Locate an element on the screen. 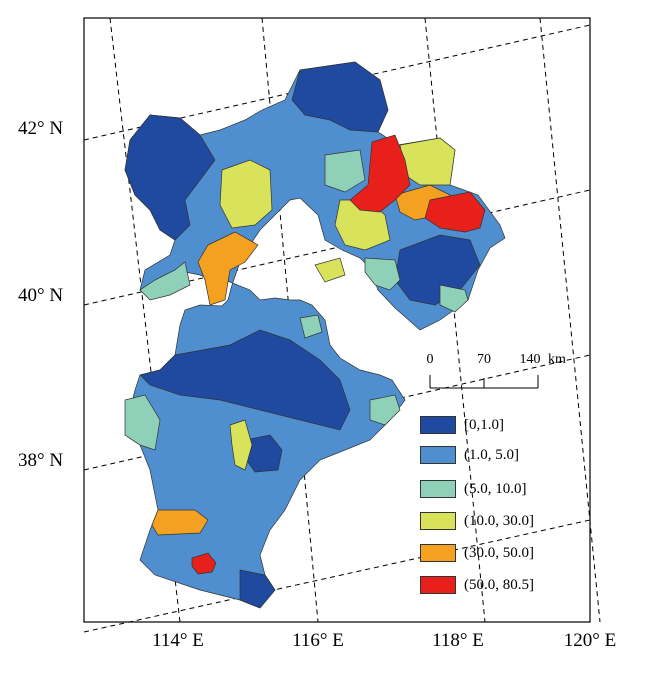 This screenshot has width=650, height=679. legend-label: (30.0, 50.0] is located at coordinates (499, 552).